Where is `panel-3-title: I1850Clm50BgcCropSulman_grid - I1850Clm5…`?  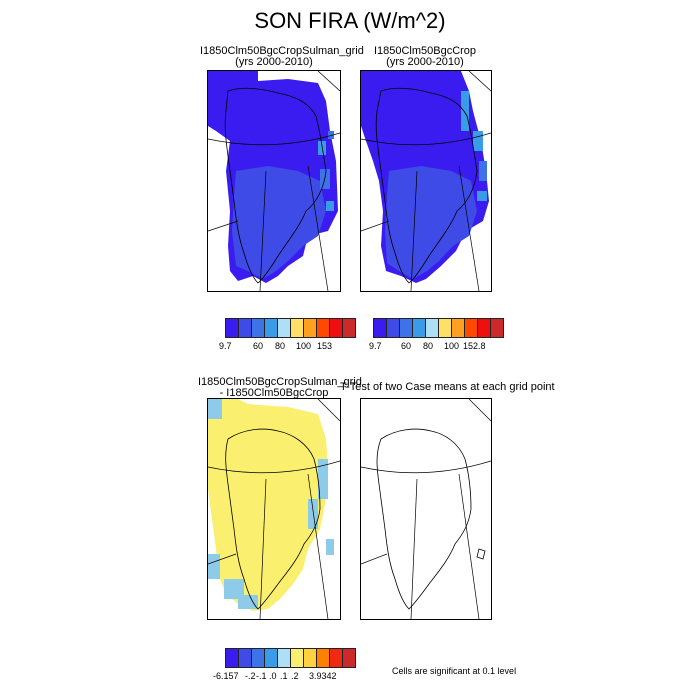 panel-3-title: I1850Clm50BgcCropSulman_grid - I1850Clm5… is located at coordinates (280, 387).